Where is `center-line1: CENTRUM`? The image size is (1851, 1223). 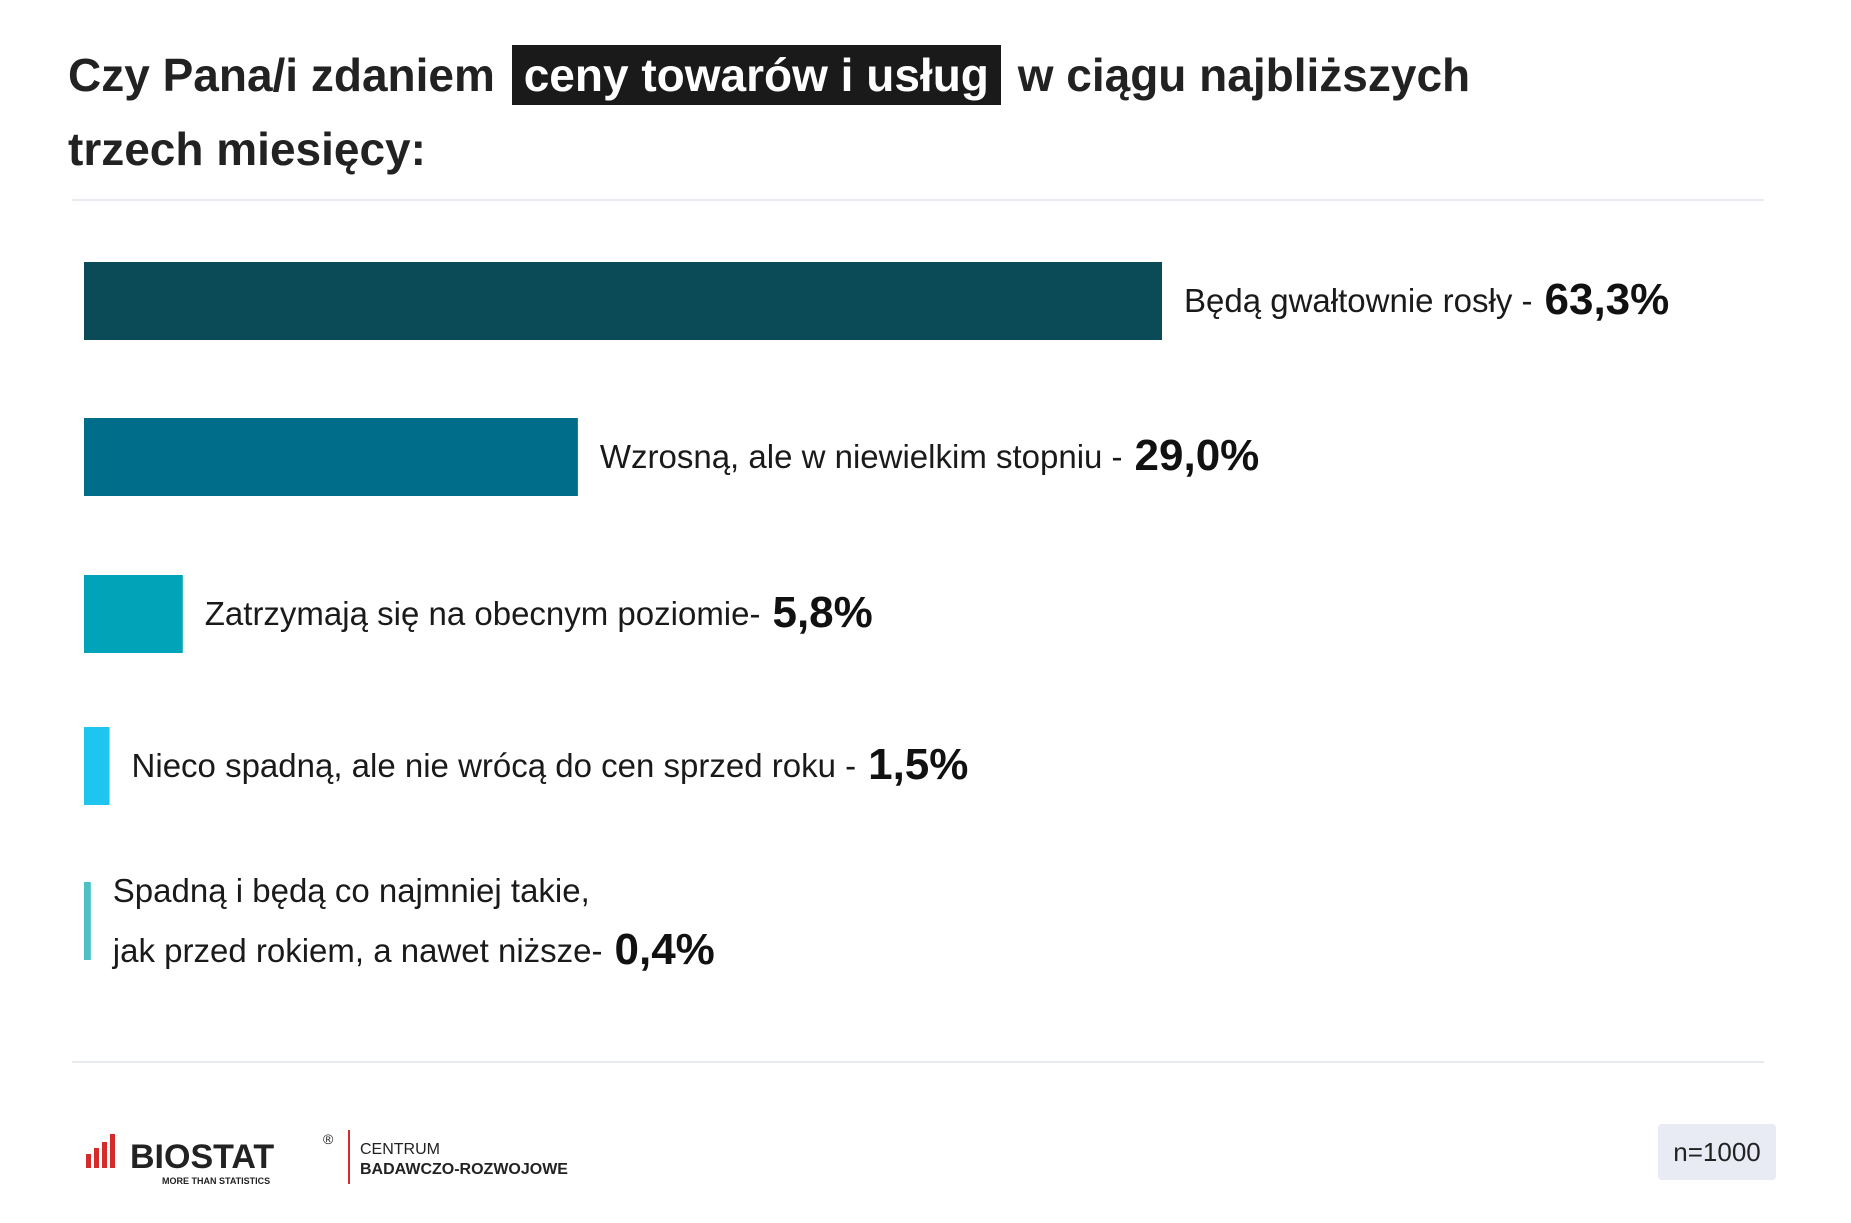 center-line1: CENTRUM is located at coordinates (400, 1149).